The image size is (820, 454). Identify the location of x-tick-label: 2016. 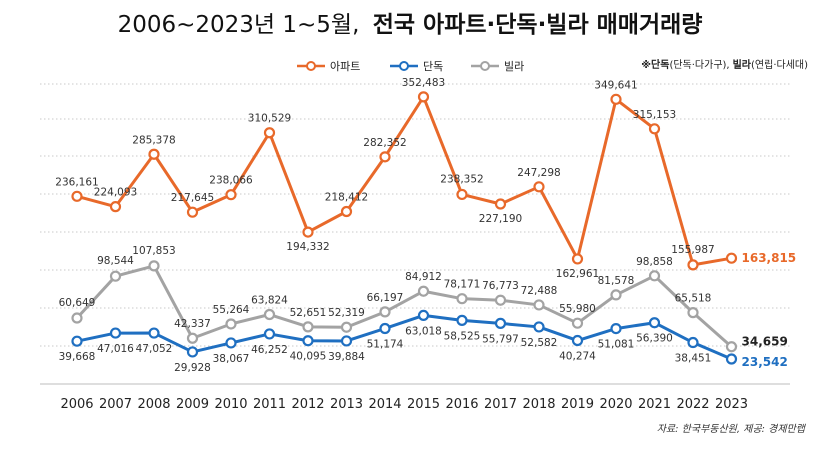
(461, 404).